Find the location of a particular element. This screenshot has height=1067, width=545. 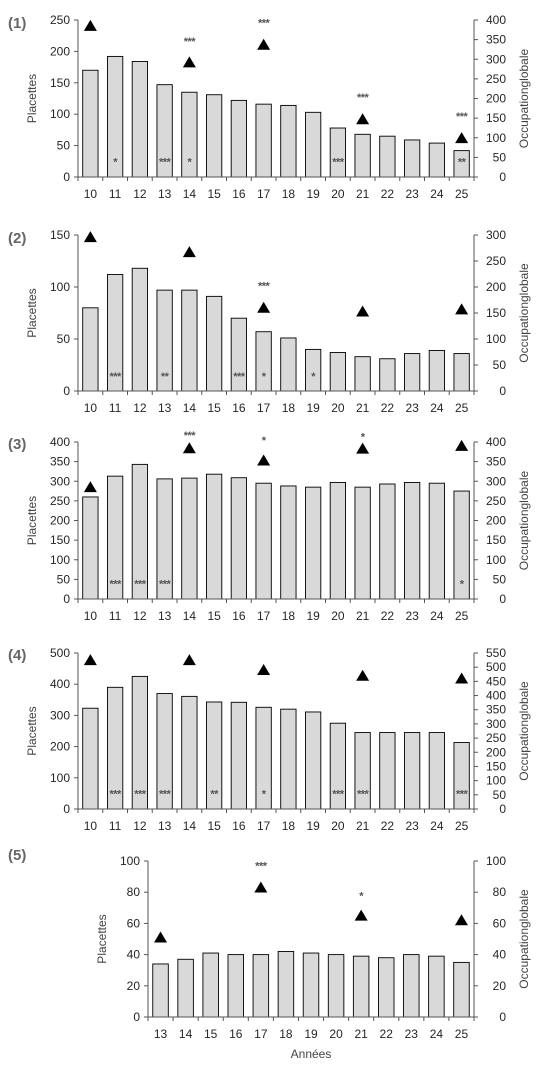

x-tick-label: 24 is located at coordinates (437, 616).